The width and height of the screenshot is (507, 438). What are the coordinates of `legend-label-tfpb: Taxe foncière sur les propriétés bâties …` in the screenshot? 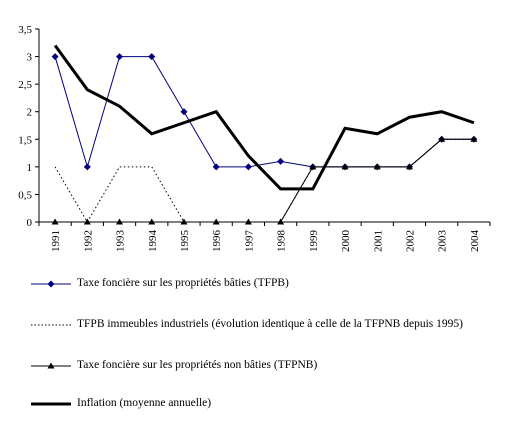 It's located at (183, 283).